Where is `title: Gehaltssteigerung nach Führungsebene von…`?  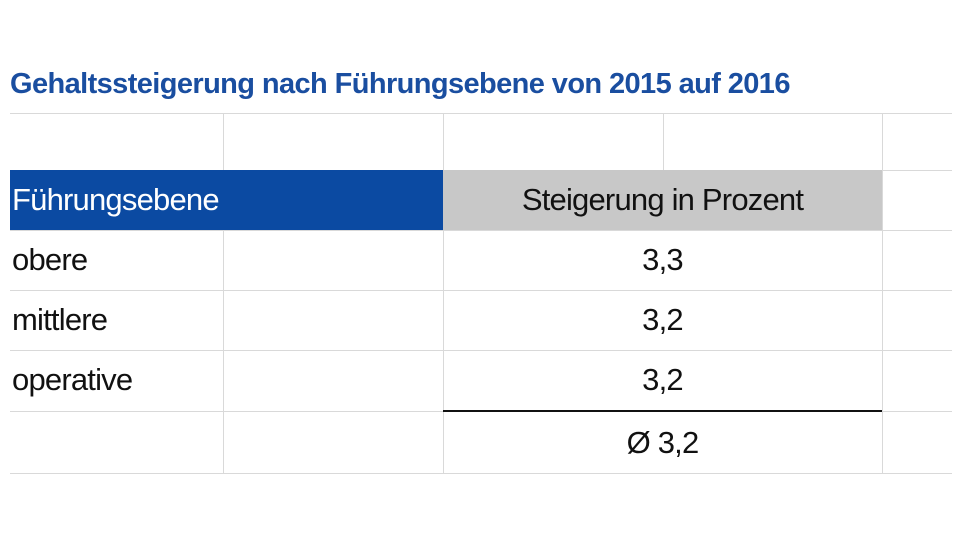 title: Gehaltssteigerung nach Führungsebene von… is located at coordinates (400, 84).